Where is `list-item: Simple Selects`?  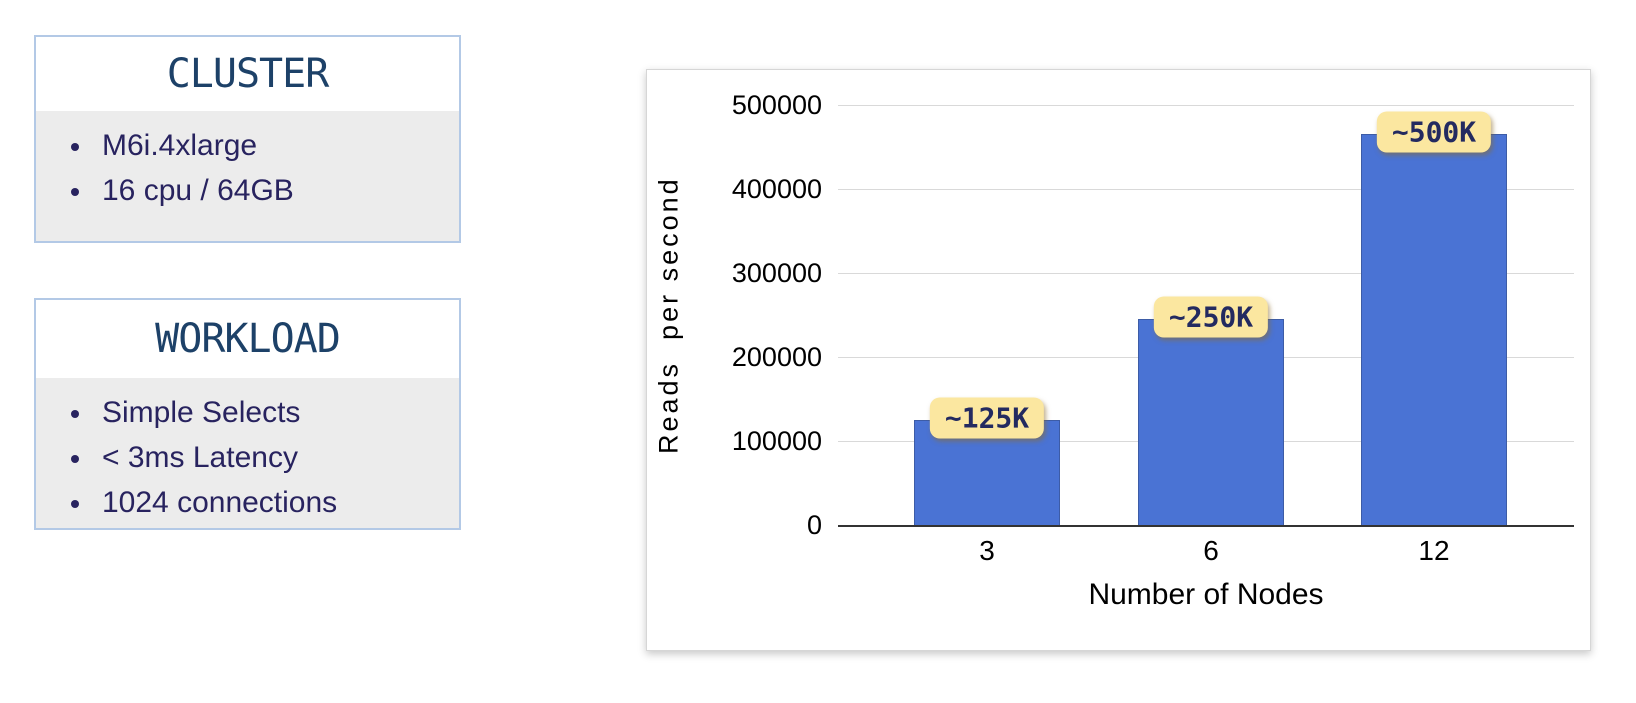
list-item: Simple Selects is located at coordinates (271, 412).